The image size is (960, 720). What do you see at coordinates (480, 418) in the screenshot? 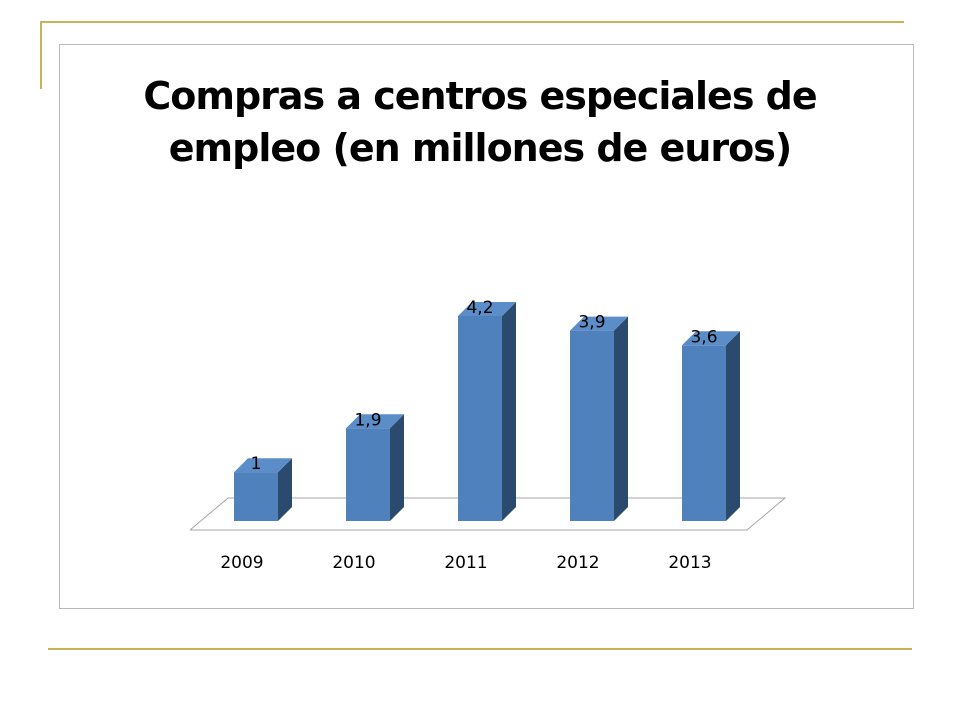
I see `bar-2011` at bounding box center [480, 418].